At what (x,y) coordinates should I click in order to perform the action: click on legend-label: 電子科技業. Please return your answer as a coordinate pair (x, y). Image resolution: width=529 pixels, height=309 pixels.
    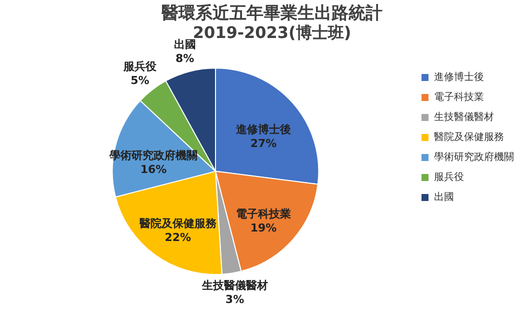
    Looking at the image, I should click on (459, 97).